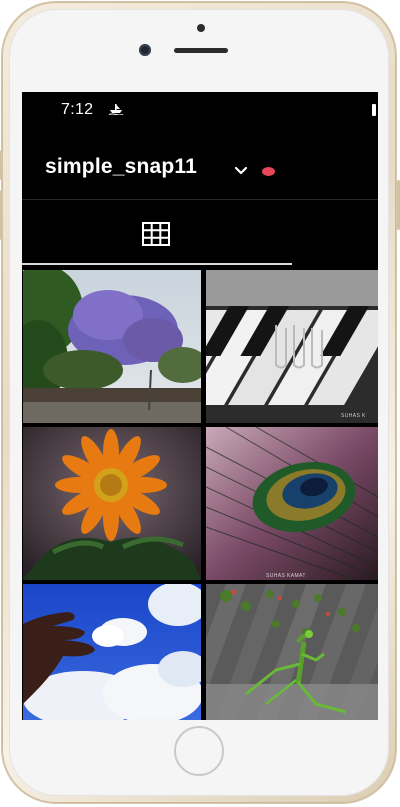 This screenshot has height=807, width=400. I want to click on profile-username: simple_snap11, so click(121, 166).